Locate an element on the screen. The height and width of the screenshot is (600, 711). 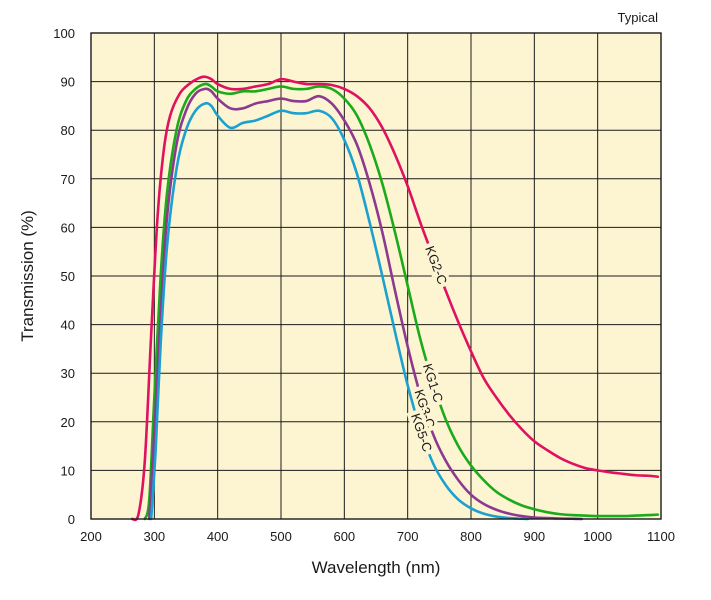
x-tick-label: 200 is located at coordinates (91, 536).